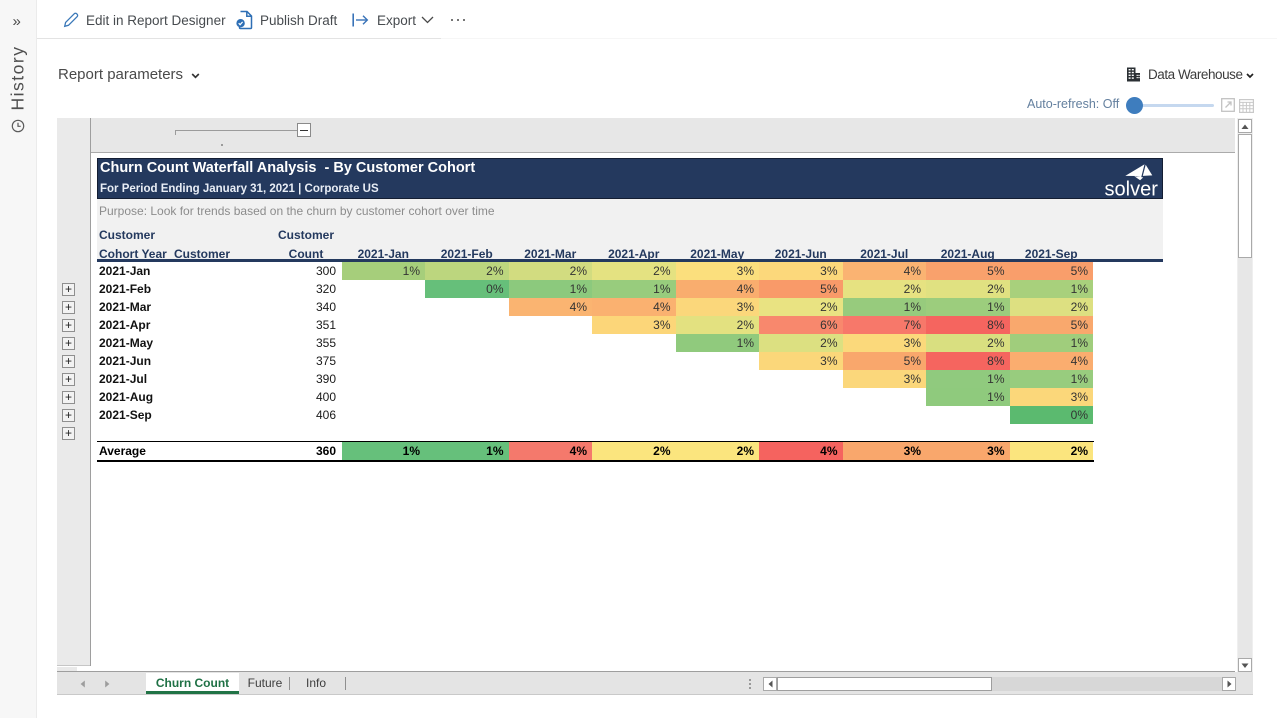 The height and width of the screenshot is (718, 1277). What do you see at coordinates (1132, 189) in the screenshot?
I see `svg-text: solver` at bounding box center [1132, 189].